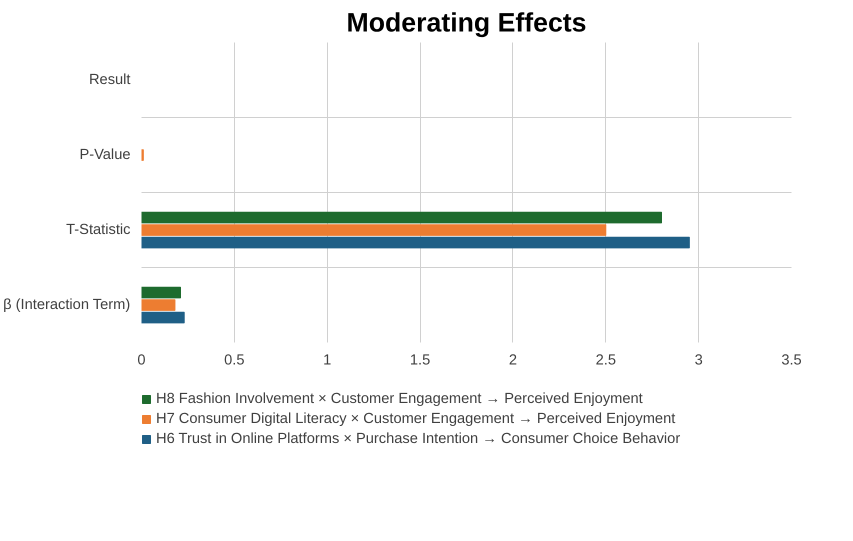  I want to click on y-tick-label: Result, so click(109, 80).